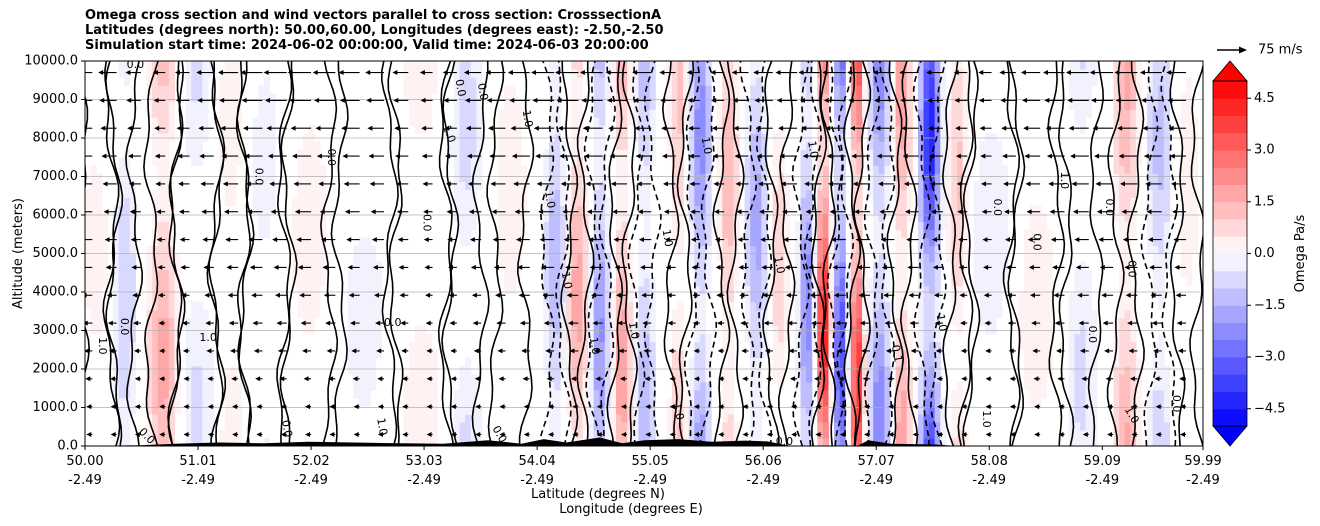 This screenshot has height=526, width=1320. I want to click on positive-contour, so click(670, 253).